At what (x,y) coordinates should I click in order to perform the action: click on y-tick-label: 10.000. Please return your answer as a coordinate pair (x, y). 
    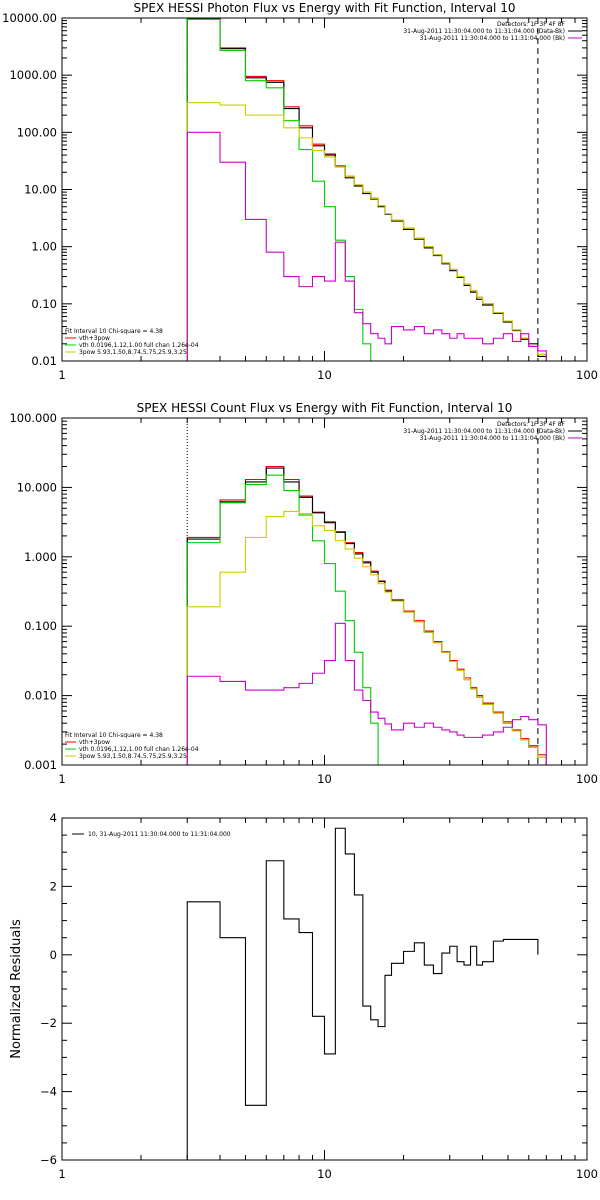
    Looking at the image, I should click on (37, 487).